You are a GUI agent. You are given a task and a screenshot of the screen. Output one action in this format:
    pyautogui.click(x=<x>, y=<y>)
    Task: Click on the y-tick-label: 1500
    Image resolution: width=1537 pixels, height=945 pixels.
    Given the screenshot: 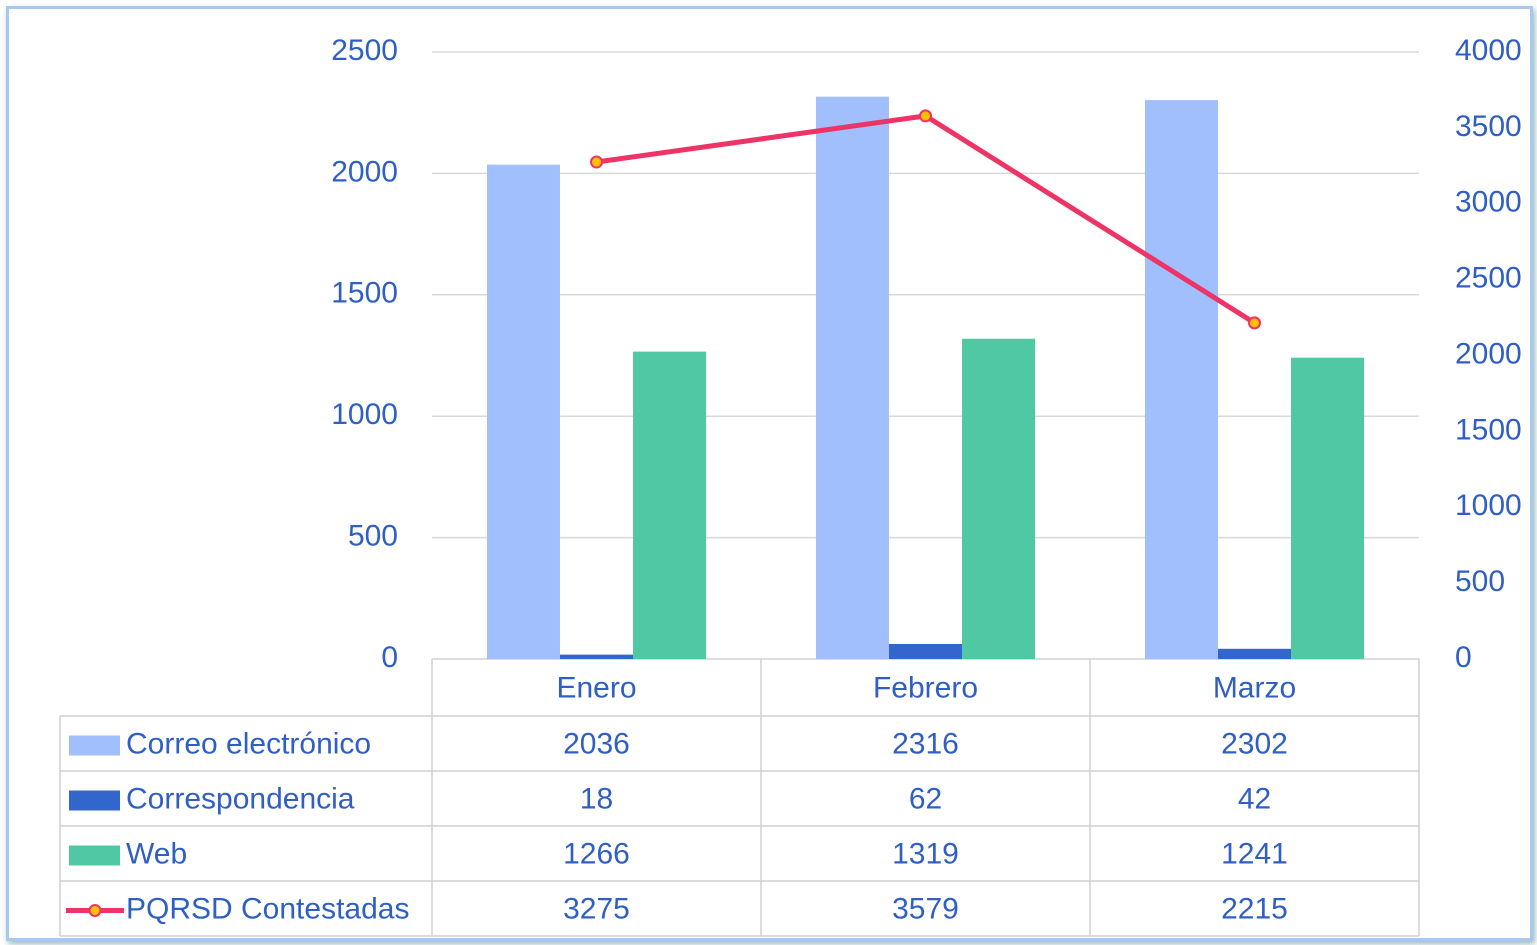 What is the action you would take?
    pyautogui.click(x=364, y=293)
    